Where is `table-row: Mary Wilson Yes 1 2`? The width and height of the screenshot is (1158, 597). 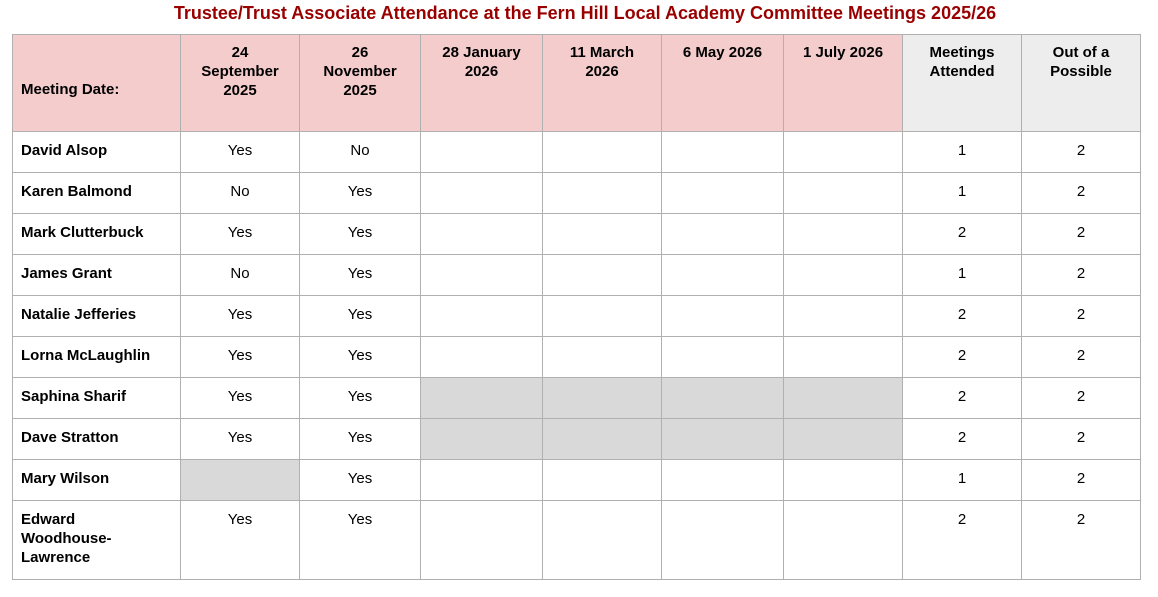 table-row: Mary Wilson Yes 1 2 is located at coordinates (576, 480).